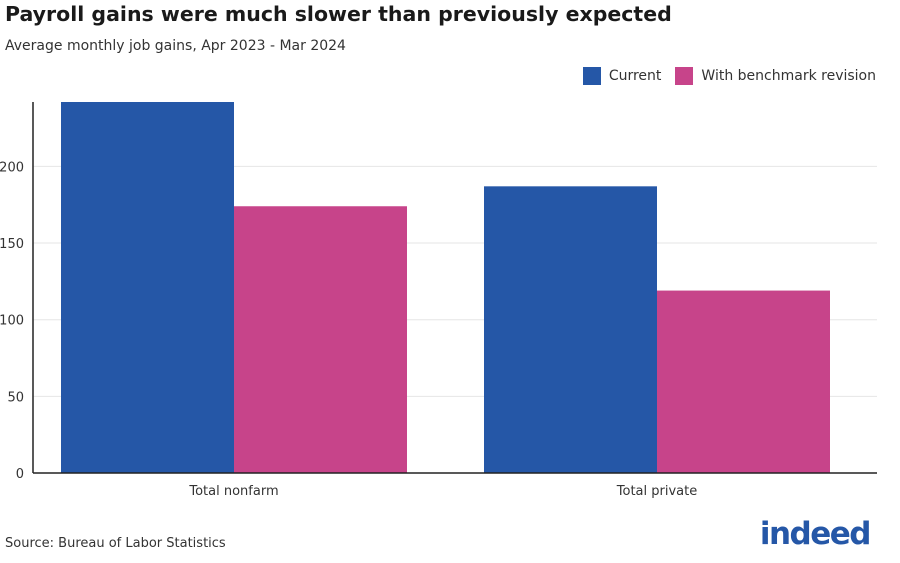 This screenshot has height=563, width=900. Describe the element at coordinates (788, 76) in the screenshot. I see `legend-label-revision: With benchmark revision` at that location.